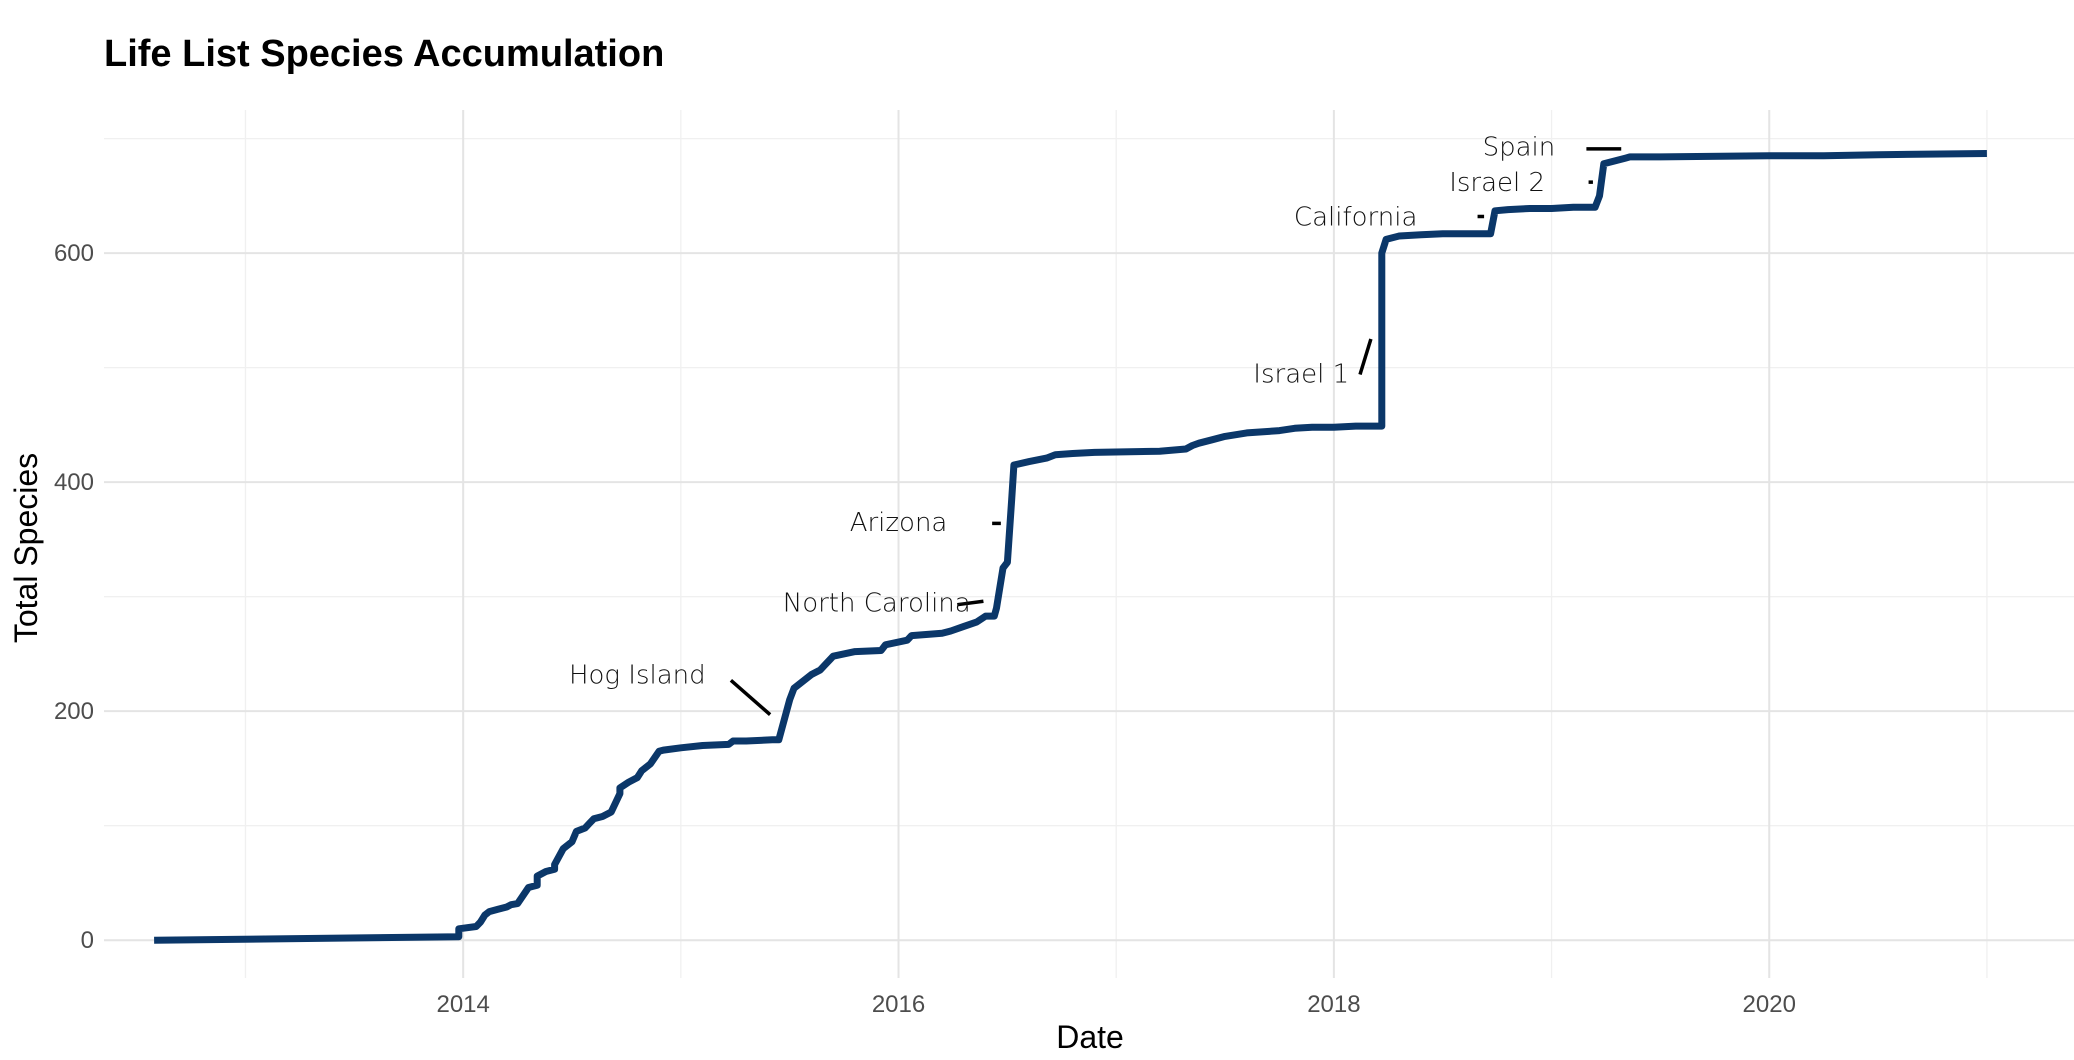 The image size is (2074, 1060). I want to click on annotation-label: California, so click(1355, 217).